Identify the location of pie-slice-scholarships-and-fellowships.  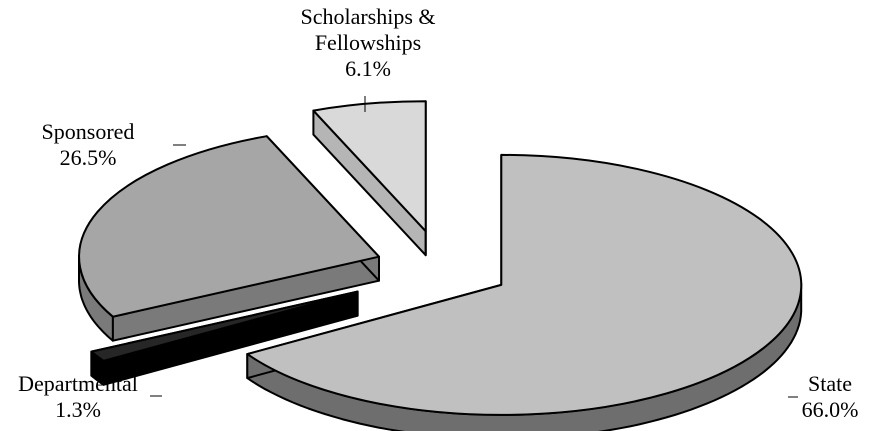
(369, 166).